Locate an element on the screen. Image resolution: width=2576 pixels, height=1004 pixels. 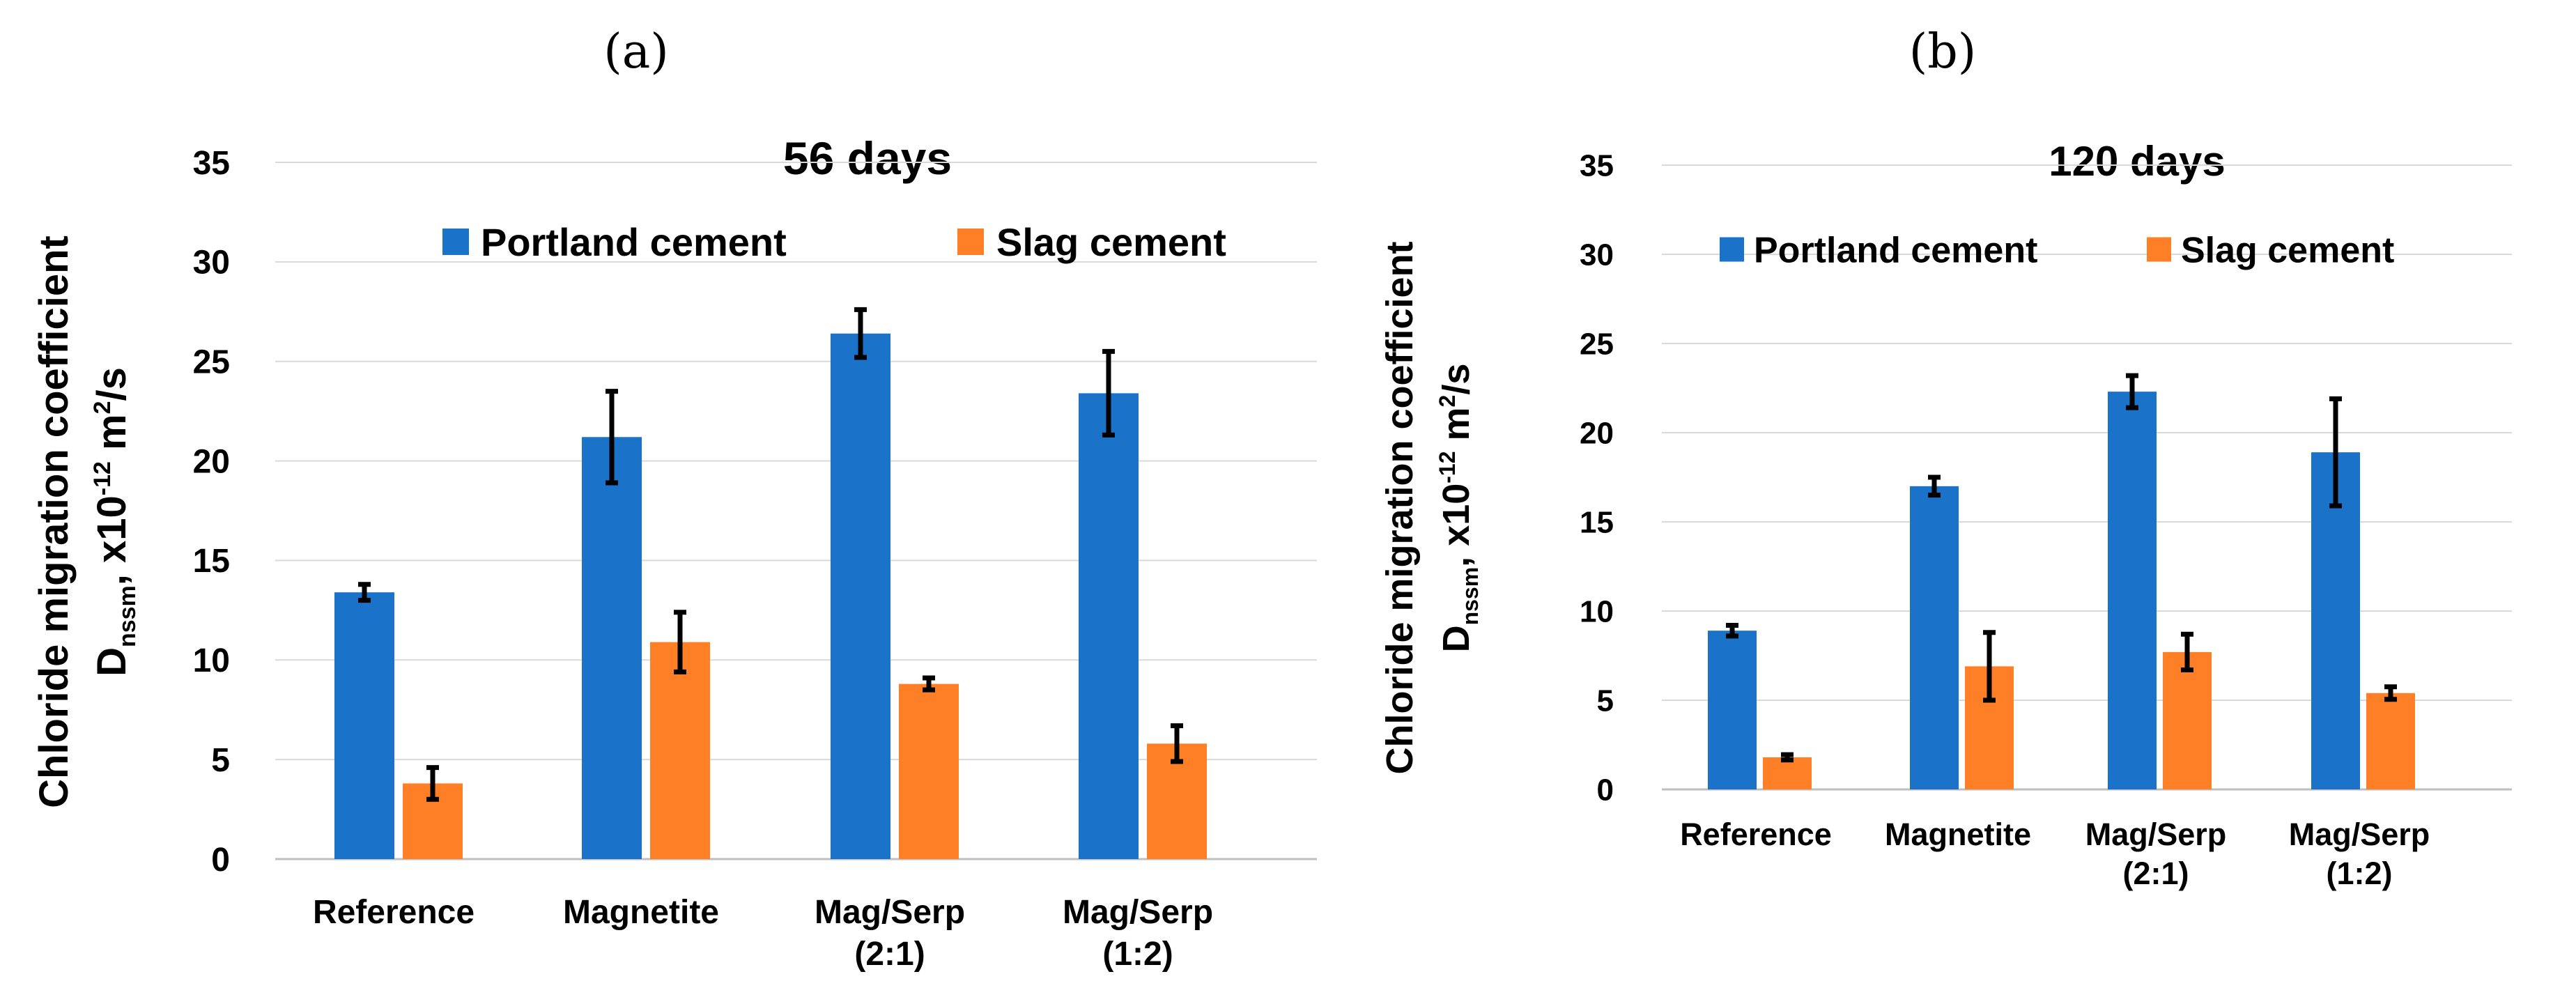
panel-b-ylabel-line2: Dnssm, x10-12 m2/s is located at coordinates (1459, 508).